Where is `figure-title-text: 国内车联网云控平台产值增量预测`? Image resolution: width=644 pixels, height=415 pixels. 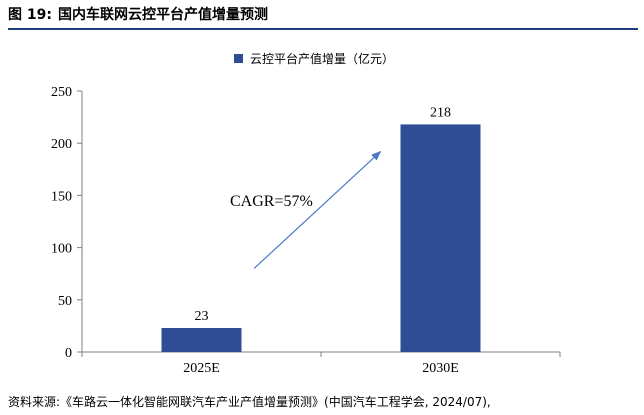
figure-title-text: 国内车联网云控平台产值增量预测 is located at coordinates (162, 15).